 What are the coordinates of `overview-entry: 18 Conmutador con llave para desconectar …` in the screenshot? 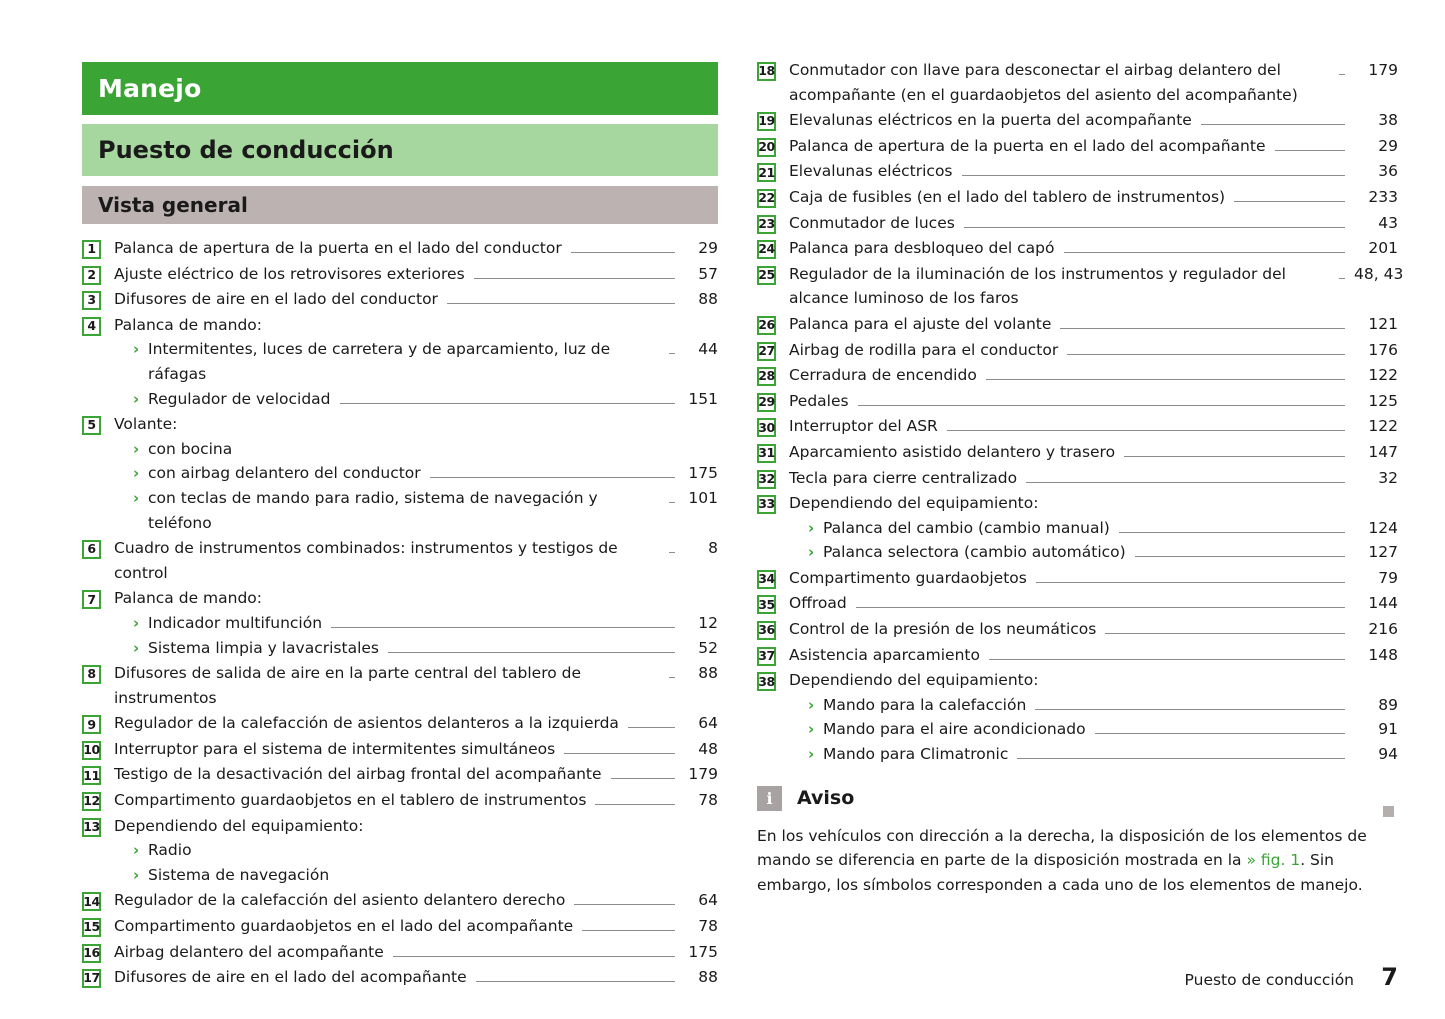 It's located at (1077, 82).